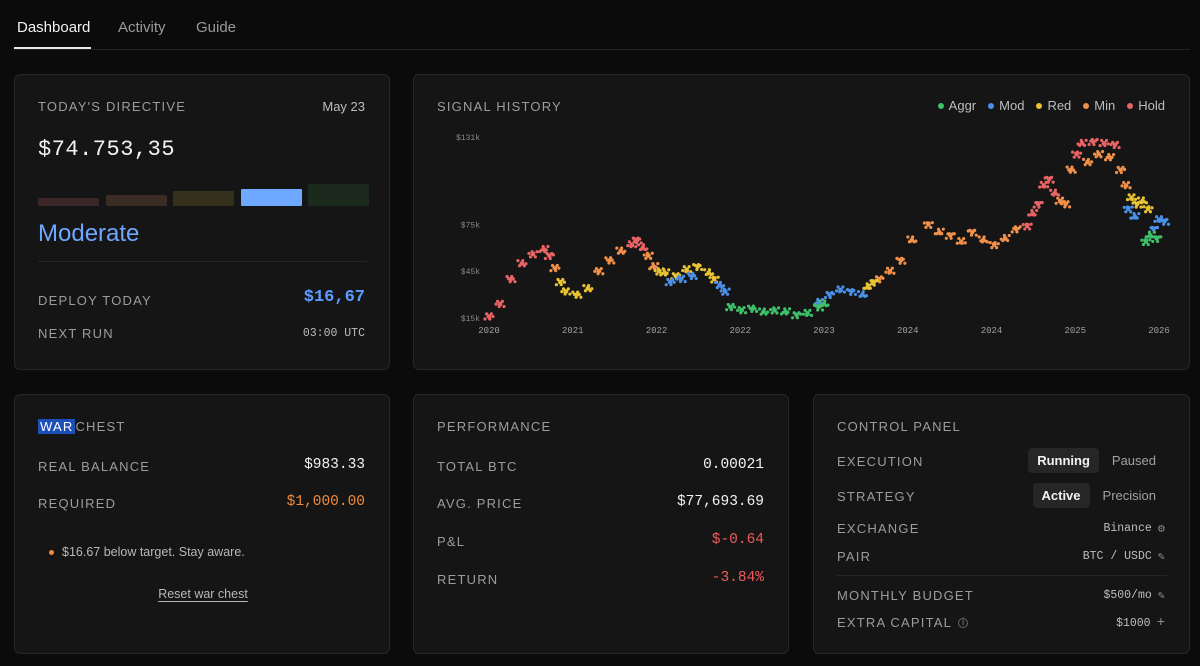  What do you see at coordinates (1053, 105) in the screenshot?
I see `legend-item-red: Red` at bounding box center [1053, 105].